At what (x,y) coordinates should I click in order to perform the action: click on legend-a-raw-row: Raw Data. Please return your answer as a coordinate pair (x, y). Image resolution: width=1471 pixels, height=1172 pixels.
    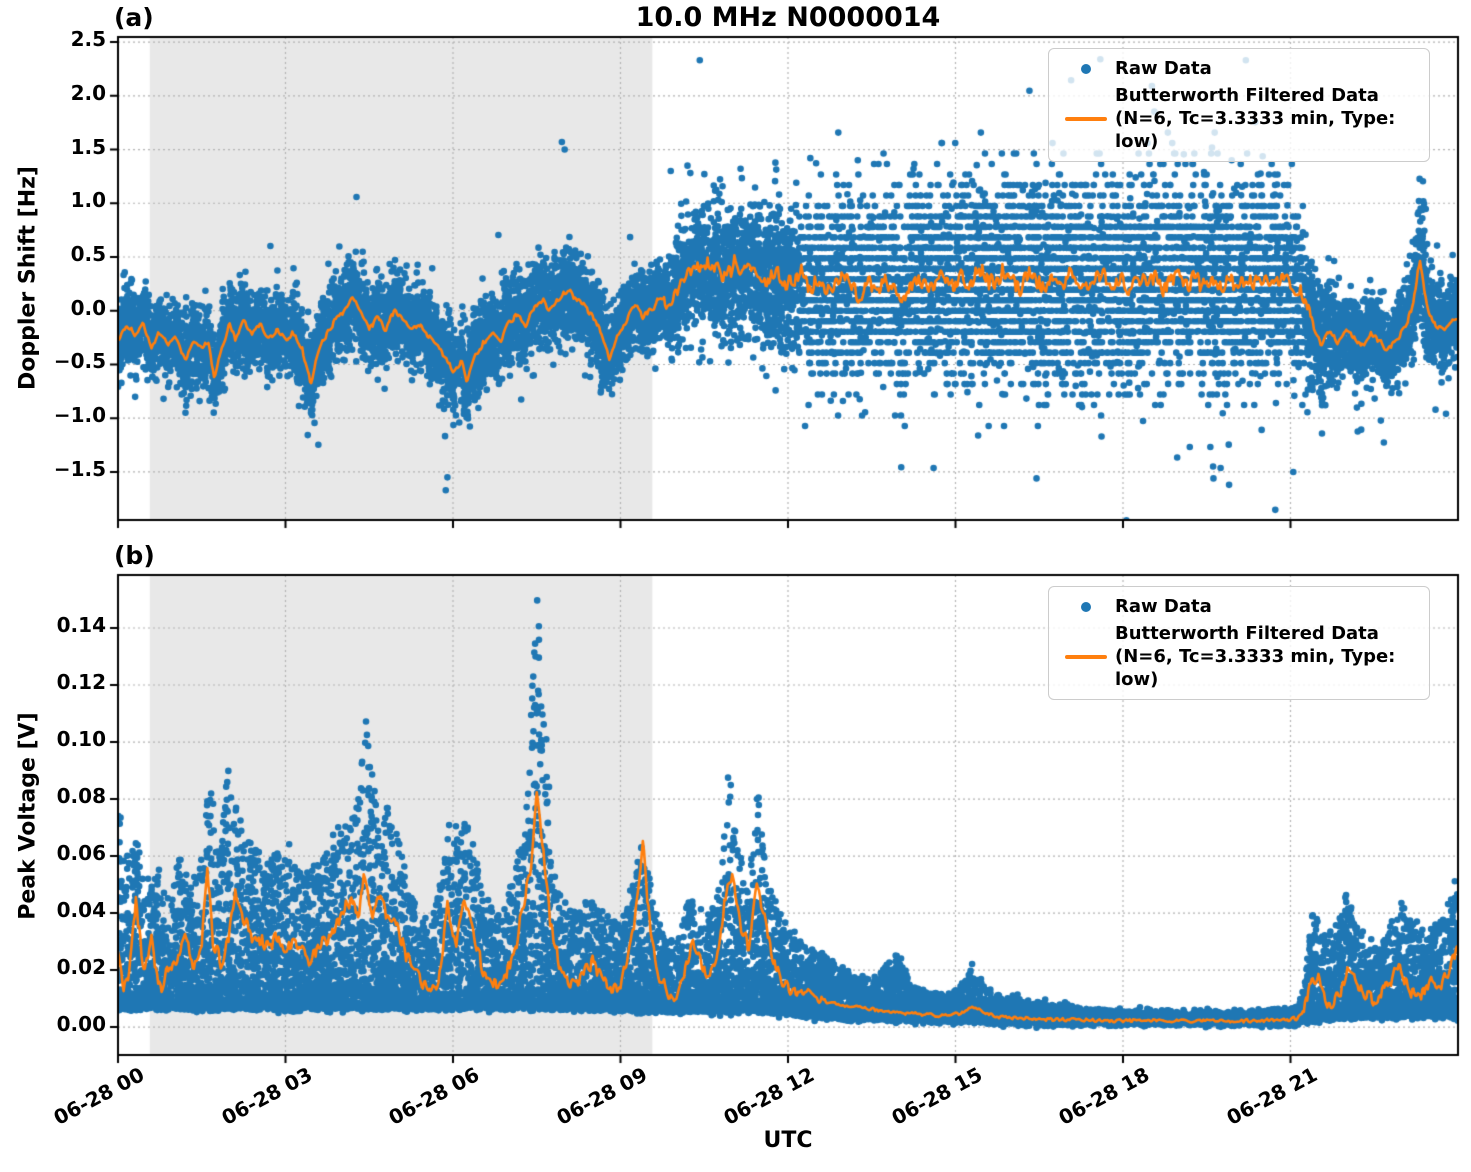
    Looking at the image, I should click on (1238, 68).